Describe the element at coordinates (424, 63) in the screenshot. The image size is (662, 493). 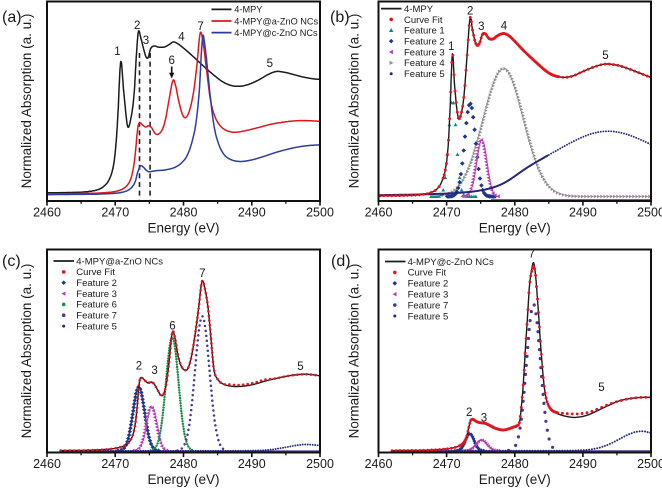
I see `svg-text: Feature 4` at that location.